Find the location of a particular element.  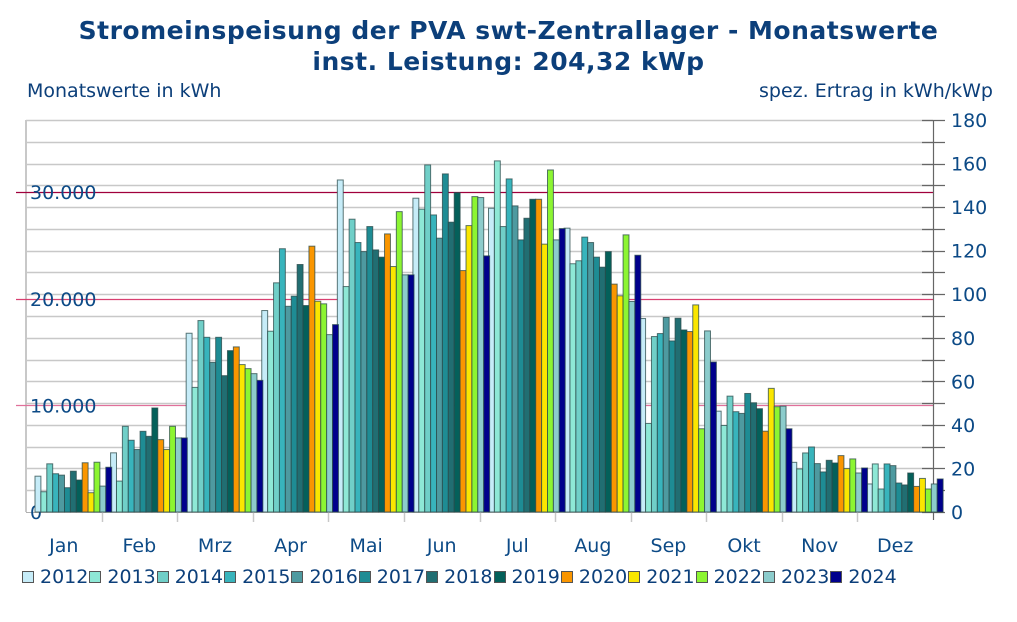

bar-2024-Mai is located at coordinates (411, 393).